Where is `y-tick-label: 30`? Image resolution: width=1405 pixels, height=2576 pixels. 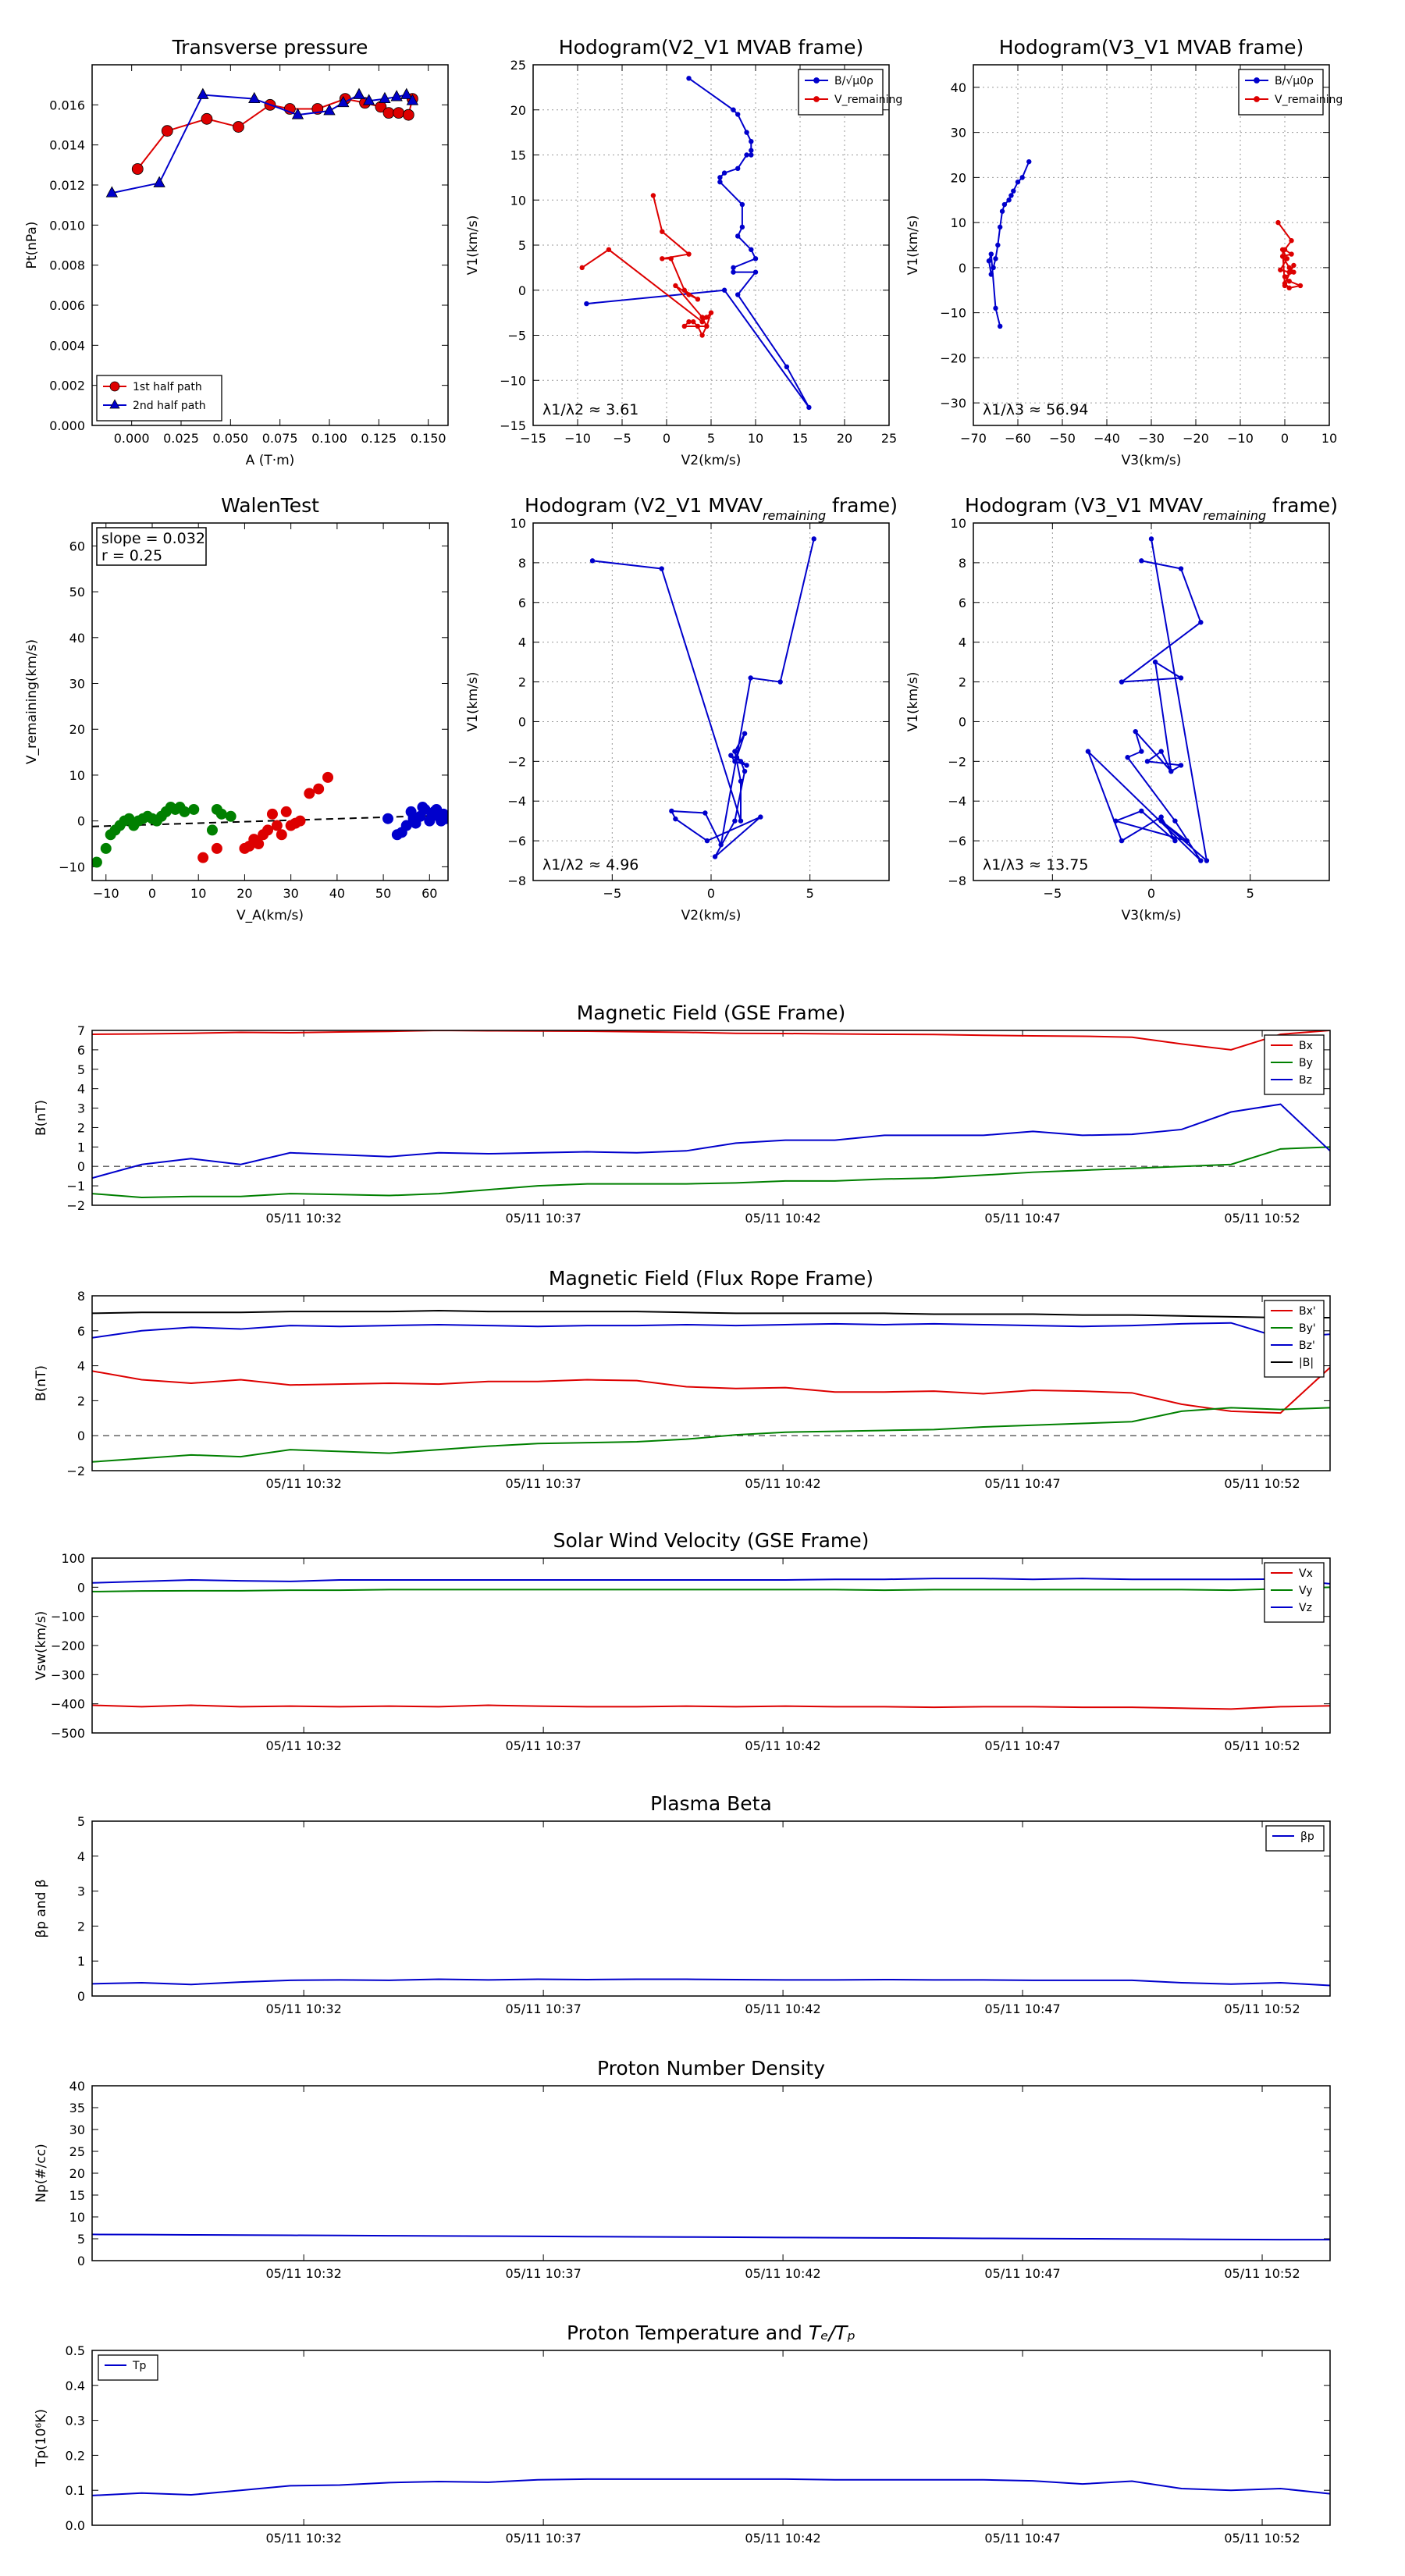 y-tick-label: 30 is located at coordinates (77, 684).